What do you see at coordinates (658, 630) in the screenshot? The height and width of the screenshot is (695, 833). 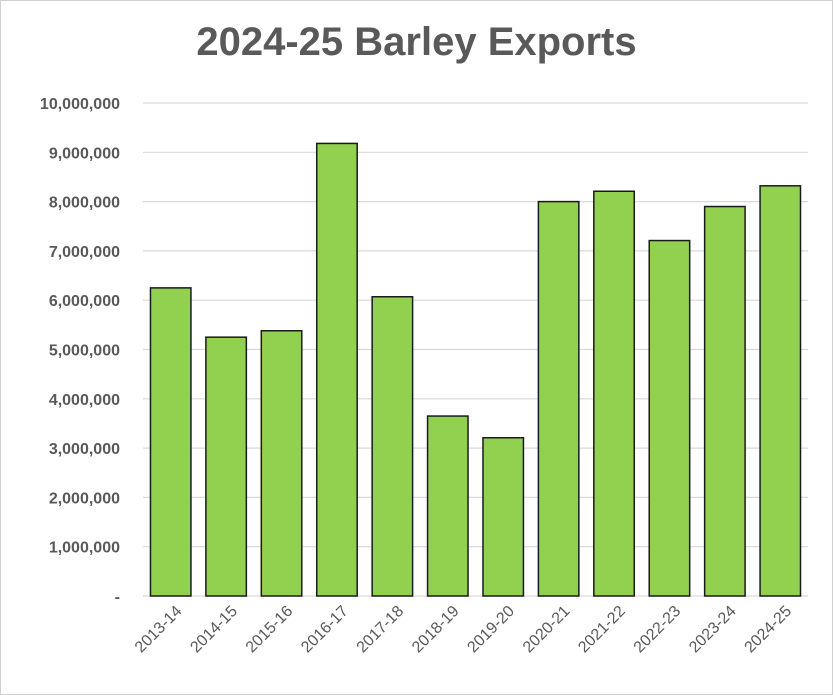 I see `x-tick-label: 2022-23` at bounding box center [658, 630].